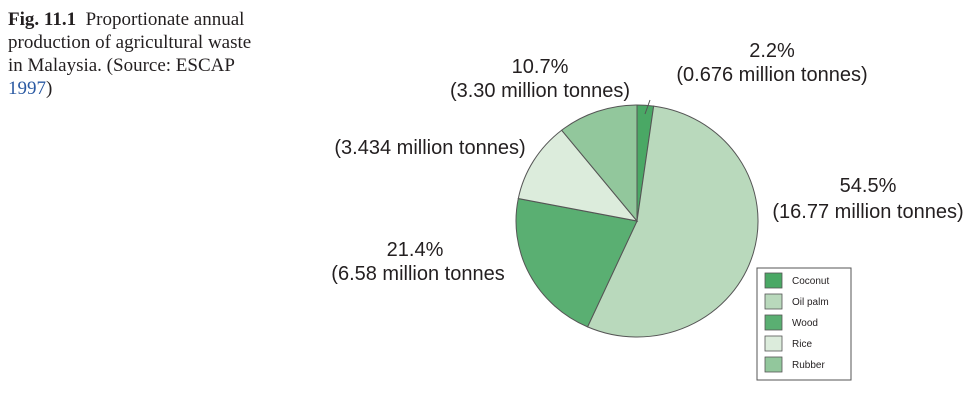 The width and height of the screenshot is (980, 416). What do you see at coordinates (415, 250) in the screenshot?
I see `wood-percent-label: 21.4%` at bounding box center [415, 250].